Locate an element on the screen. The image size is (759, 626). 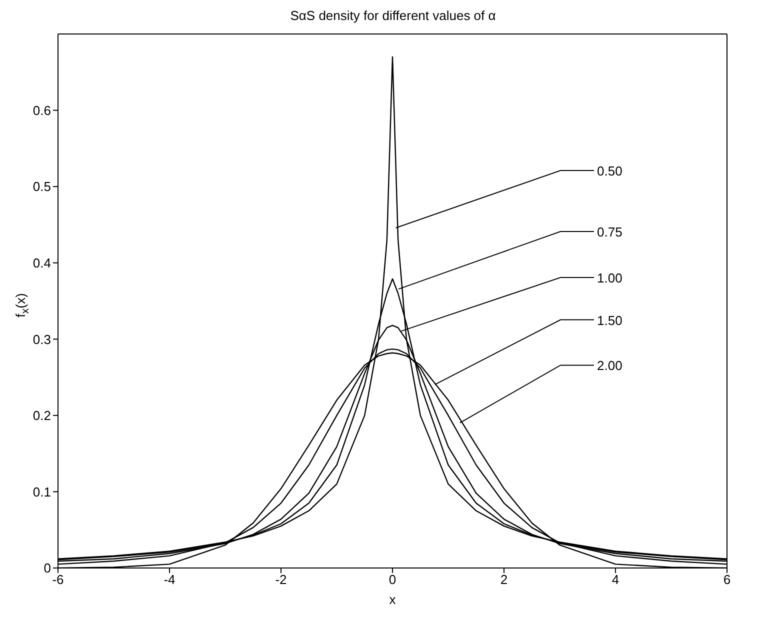
annotation: 1.50 is located at coordinates (609, 320).